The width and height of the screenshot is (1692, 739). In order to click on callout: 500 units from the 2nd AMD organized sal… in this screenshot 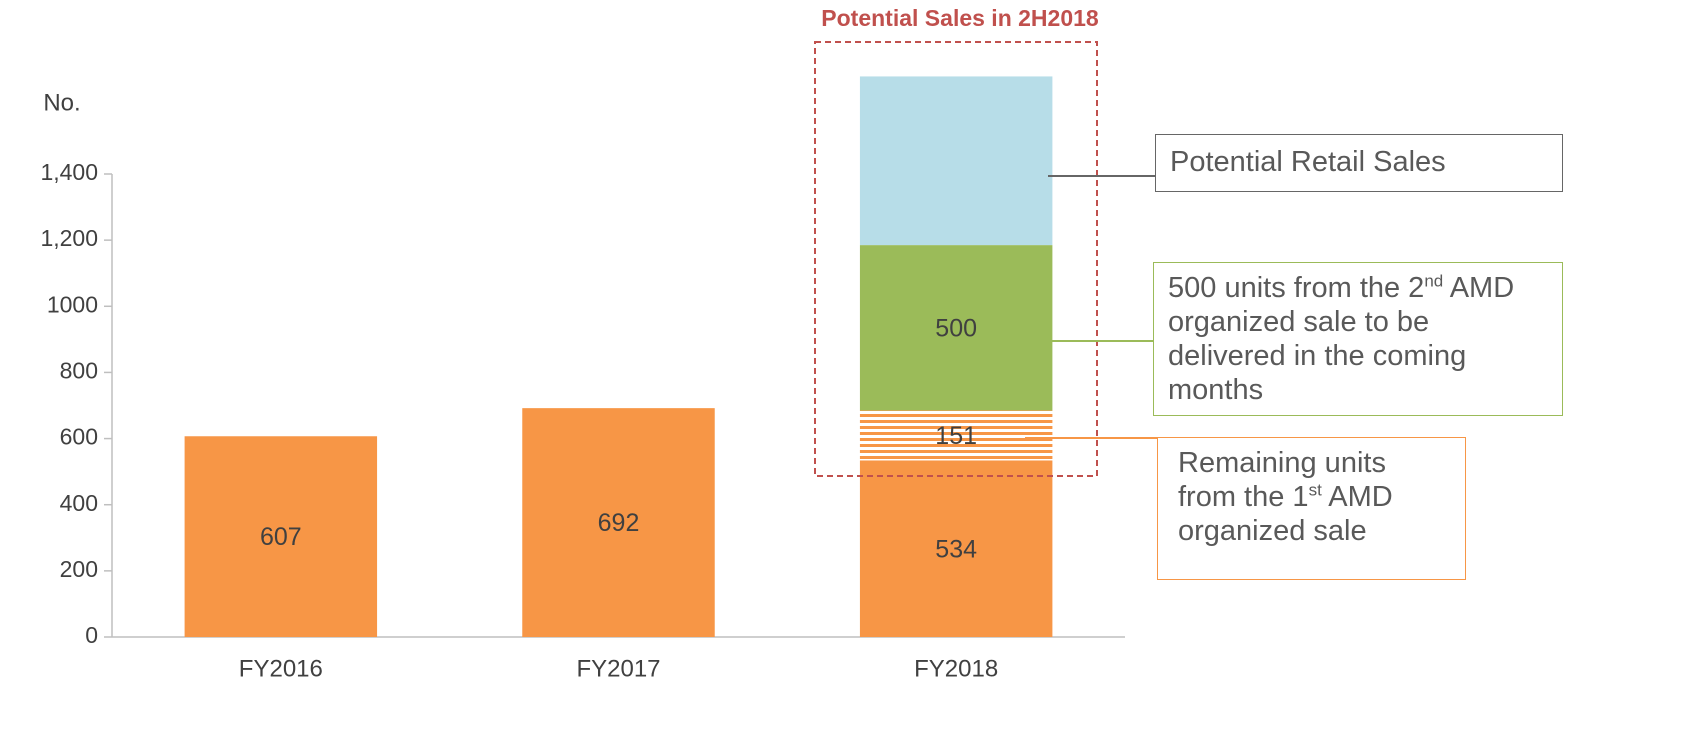, I will do `click(1358, 339)`.